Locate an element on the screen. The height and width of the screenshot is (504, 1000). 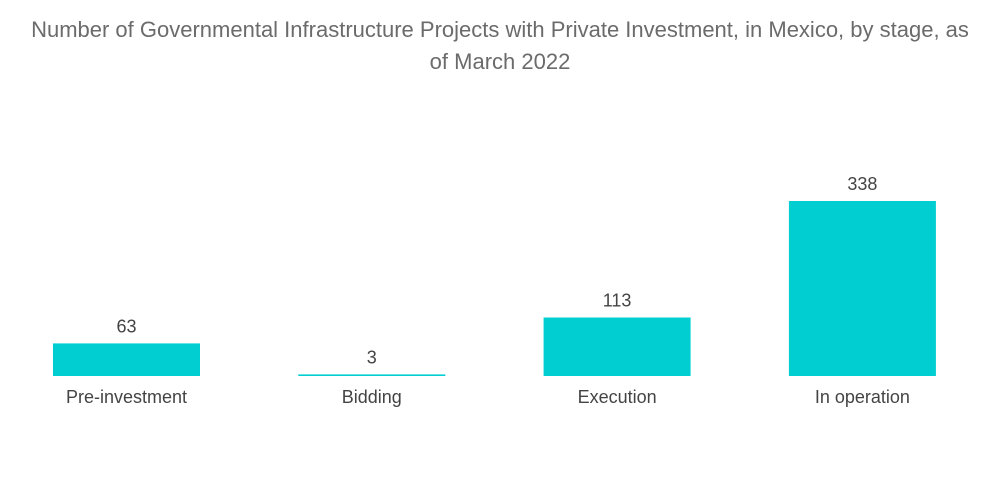
data-label: 63 is located at coordinates (126, 326).